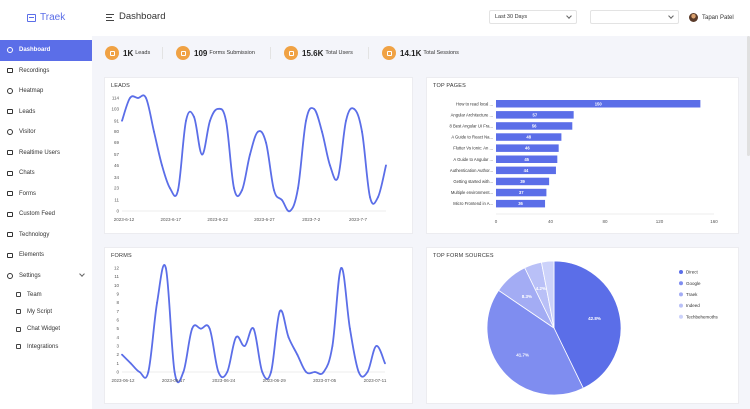  Describe the element at coordinates (275, 380) in the screenshot. I see `x-tick-label: 2023-06-29` at that location.